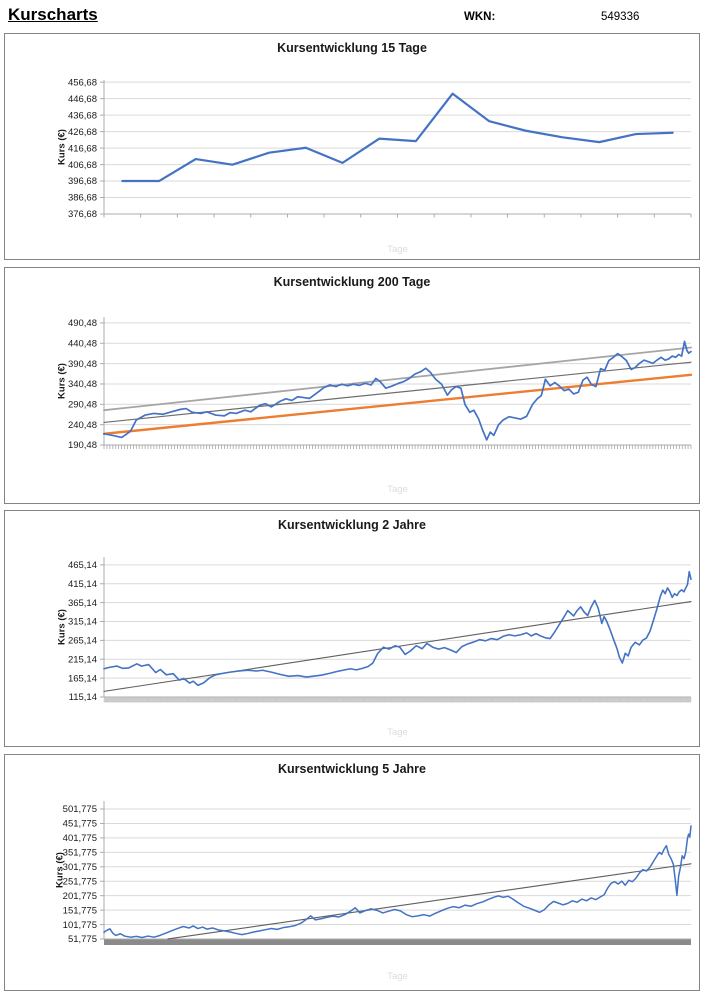 The width and height of the screenshot is (706, 998). I want to click on y-tick-label: 240,48, so click(82, 425).